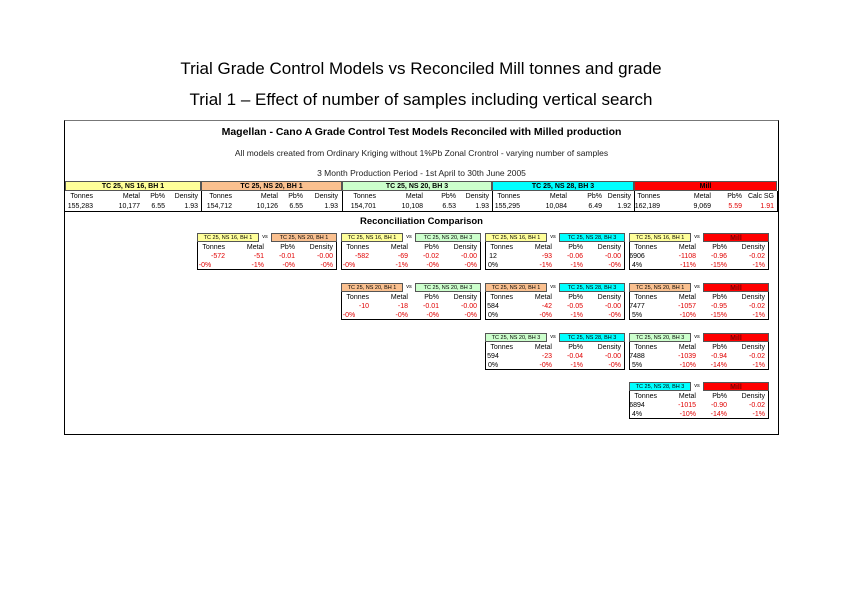  Describe the element at coordinates (449, 206) in the screenshot. I see `model-value: 6.53` at that location.